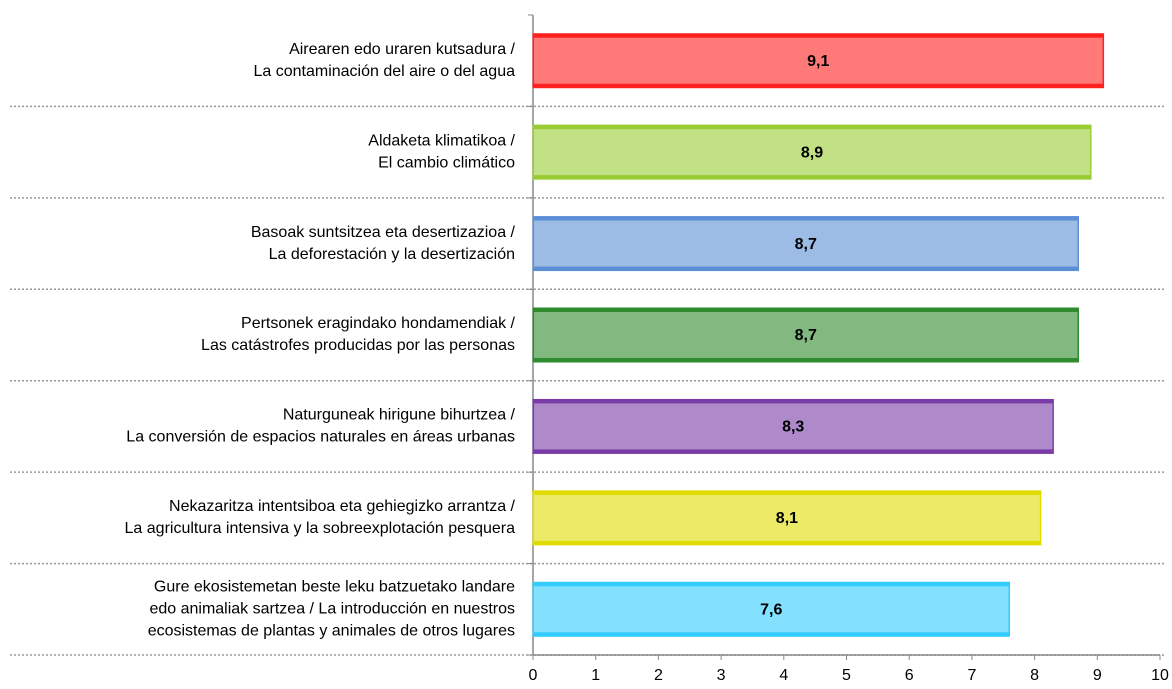  What do you see at coordinates (392, 254) in the screenshot?
I see `category-label: La deforestación y la desertización` at bounding box center [392, 254].